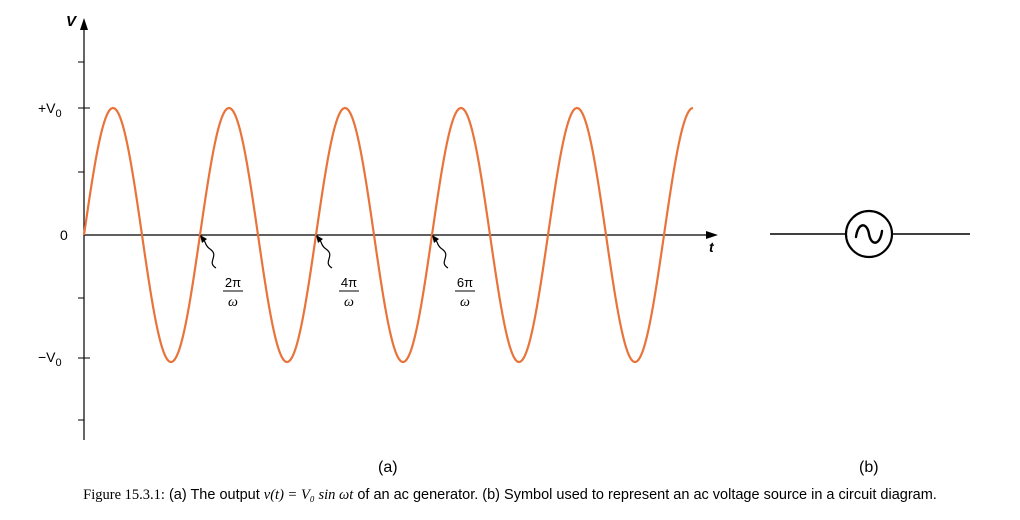 This screenshot has height=520, width=1020. I want to click on ac-source-tilde, so click(869, 234).